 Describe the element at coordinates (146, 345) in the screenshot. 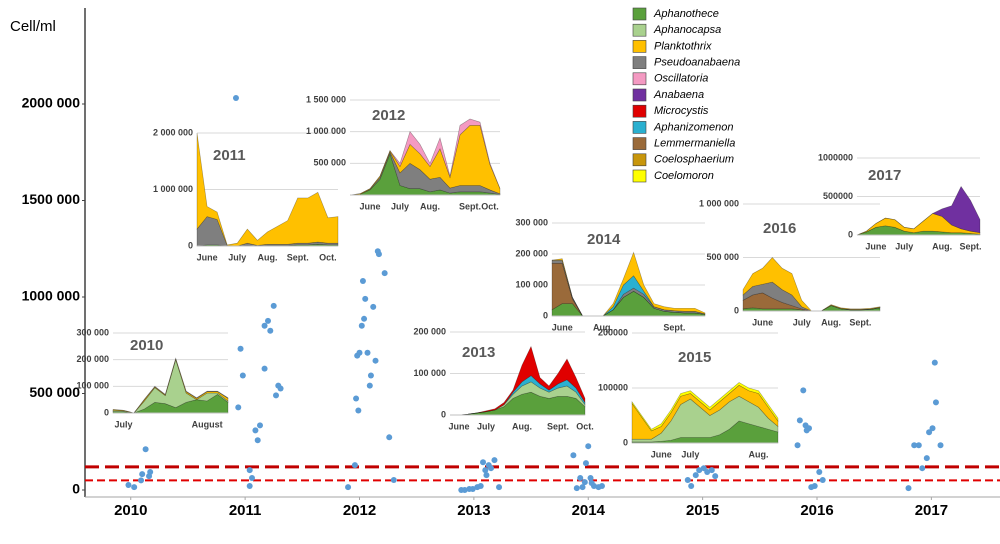

I see `inset-title: 2010` at that location.